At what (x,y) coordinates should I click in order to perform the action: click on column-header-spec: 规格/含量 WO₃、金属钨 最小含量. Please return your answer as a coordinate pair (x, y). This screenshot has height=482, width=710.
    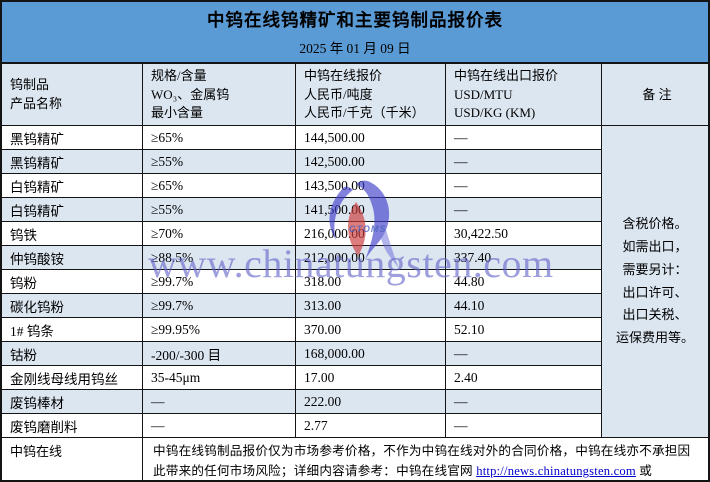
    Looking at the image, I should click on (219, 95).